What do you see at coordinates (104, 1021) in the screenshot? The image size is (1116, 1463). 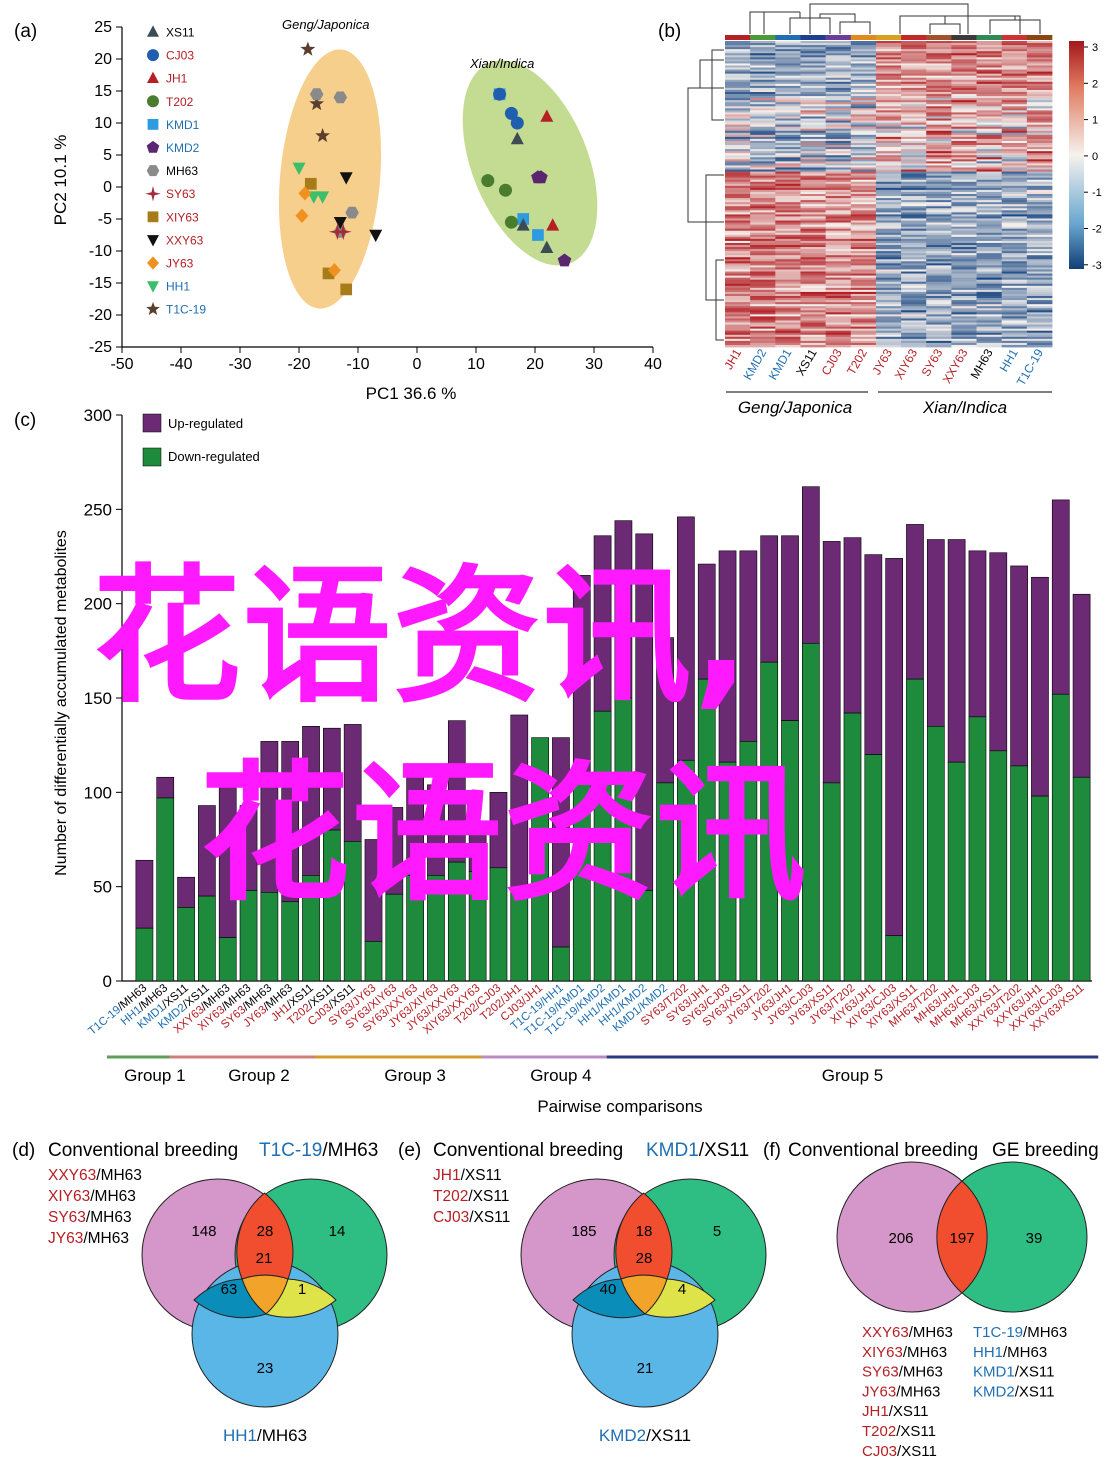 I see `category-label-a: T1C-19` at bounding box center [104, 1021].